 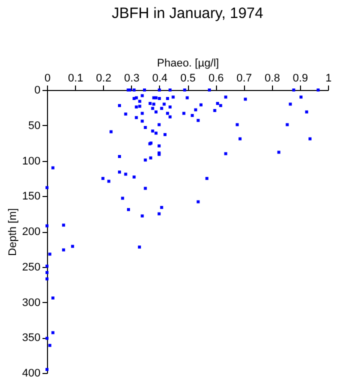 What do you see at coordinates (31, 196) in the screenshot?
I see `y-tick-label: 150` at bounding box center [31, 196].